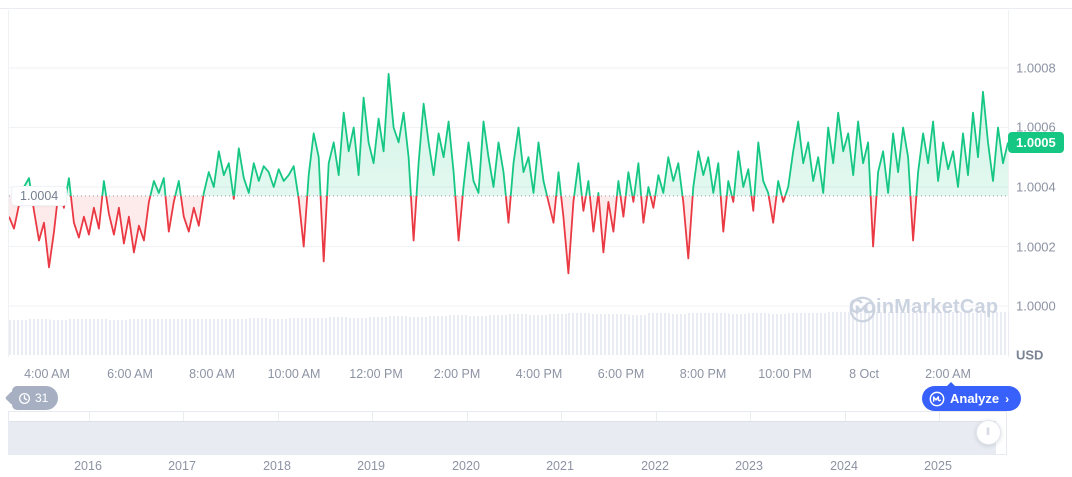 The image size is (1072, 477). What do you see at coordinates (864, 374) in the screenshot?
I see `x-axis-tick: 8 Oct` at bounding box center [864, 374].